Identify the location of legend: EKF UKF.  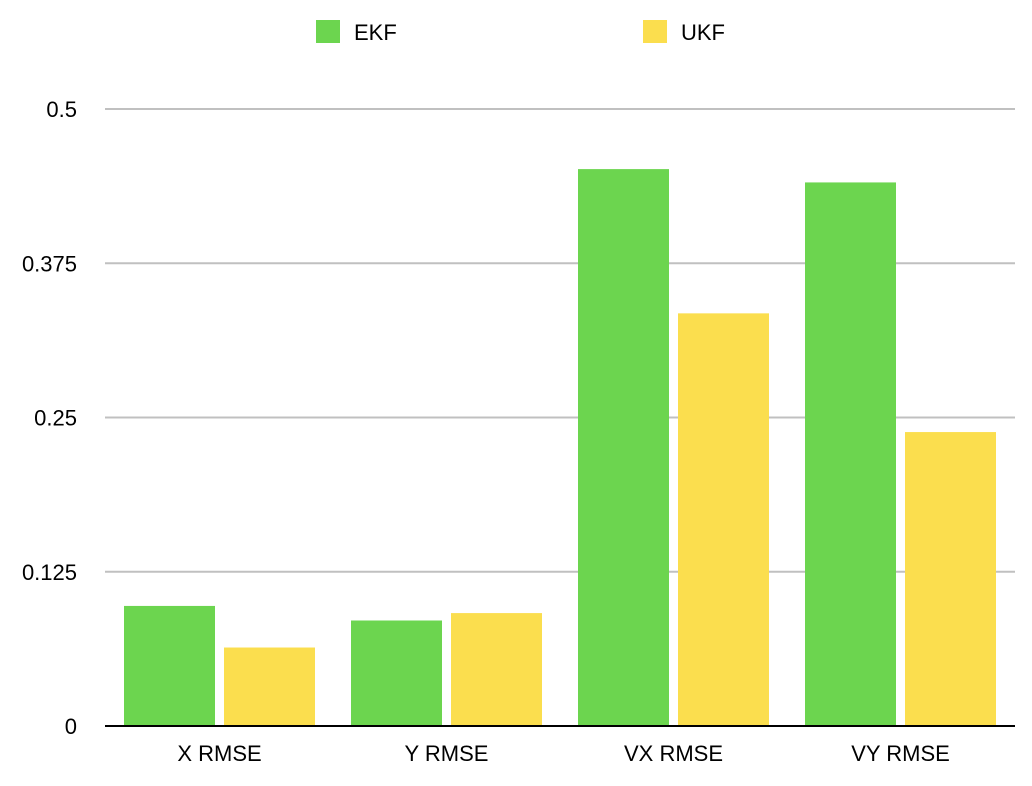
(520, 32).